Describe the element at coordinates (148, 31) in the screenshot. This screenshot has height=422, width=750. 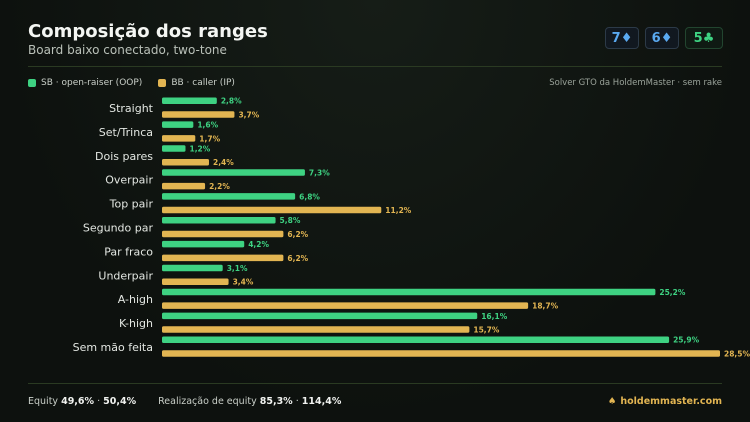
I see `page-title: Composição dos ranges` at that location.